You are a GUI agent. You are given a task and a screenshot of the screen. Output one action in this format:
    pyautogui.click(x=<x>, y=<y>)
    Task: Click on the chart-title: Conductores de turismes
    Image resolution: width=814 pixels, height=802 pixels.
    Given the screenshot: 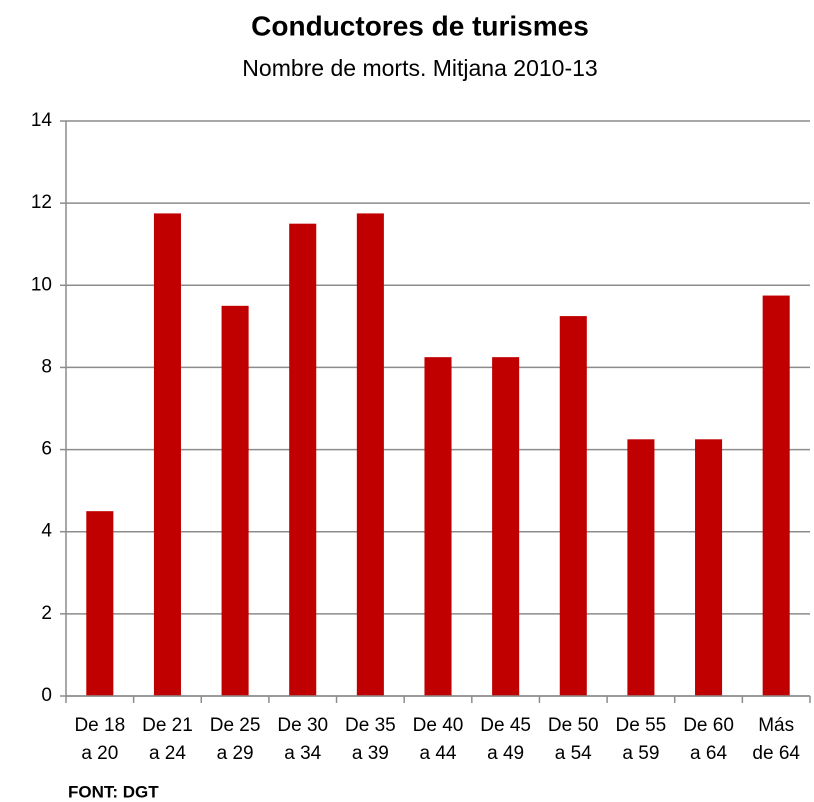 What is the action you would take?
    pyautogui.click(x=420, y=25)
    